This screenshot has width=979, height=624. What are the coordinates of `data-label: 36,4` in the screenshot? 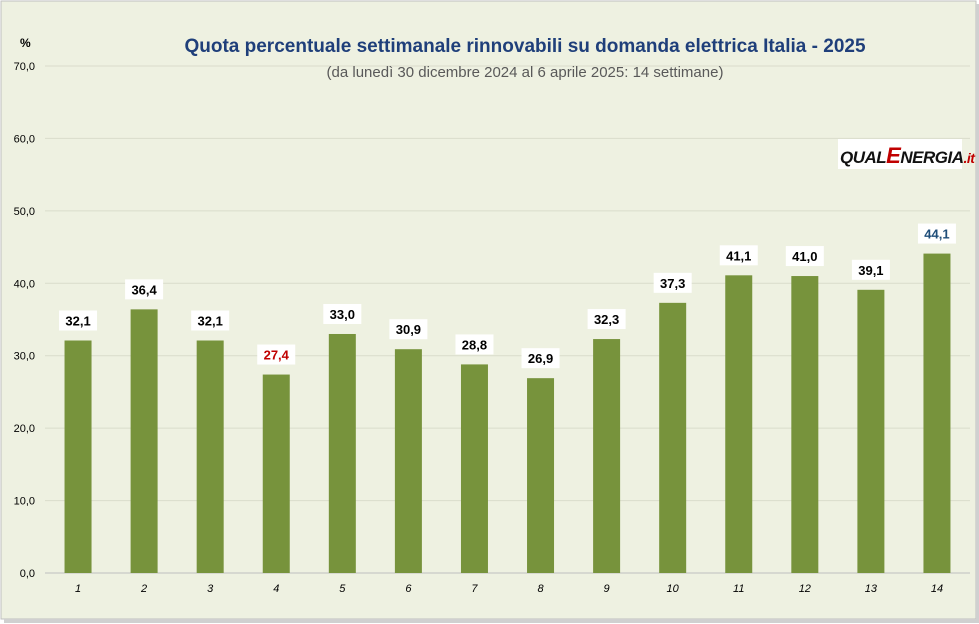 It's located at (144, 289).